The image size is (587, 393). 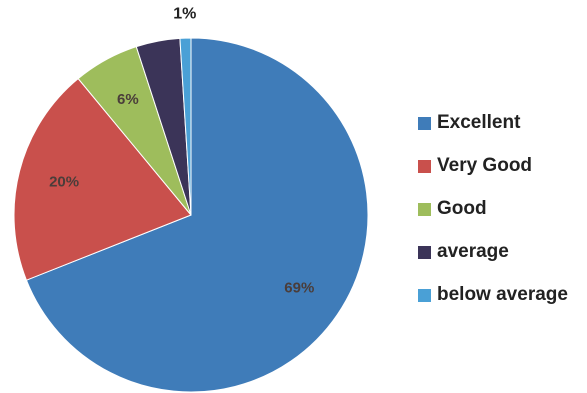 I want to click on data-label-good: 6%, so click(x=128, y=99).